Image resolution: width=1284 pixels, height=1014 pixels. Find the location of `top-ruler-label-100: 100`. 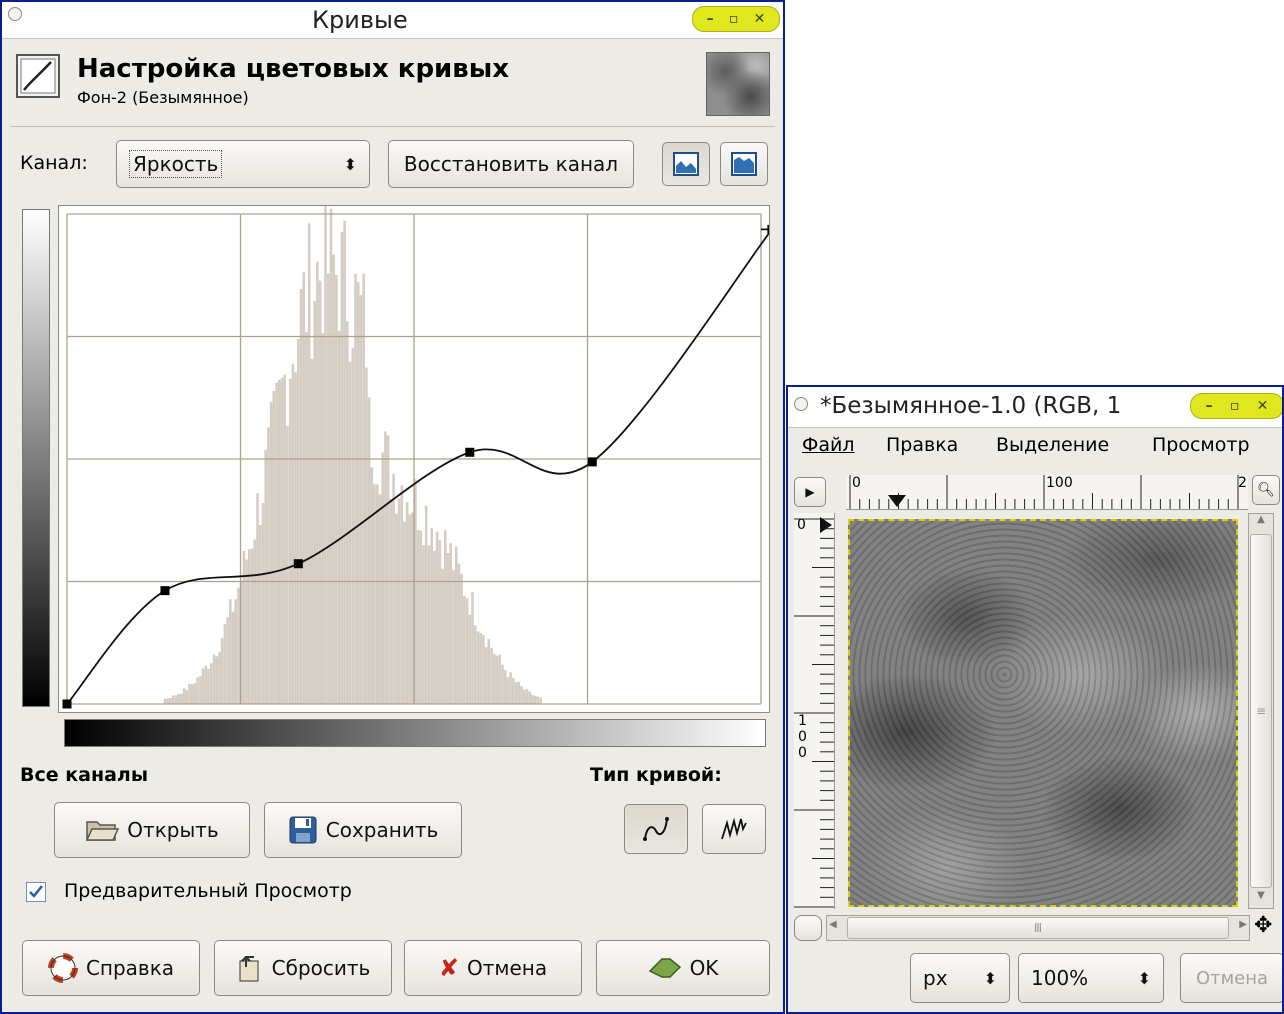

top-ruler-label-100: 100 is located at coordinates (1059, 483).